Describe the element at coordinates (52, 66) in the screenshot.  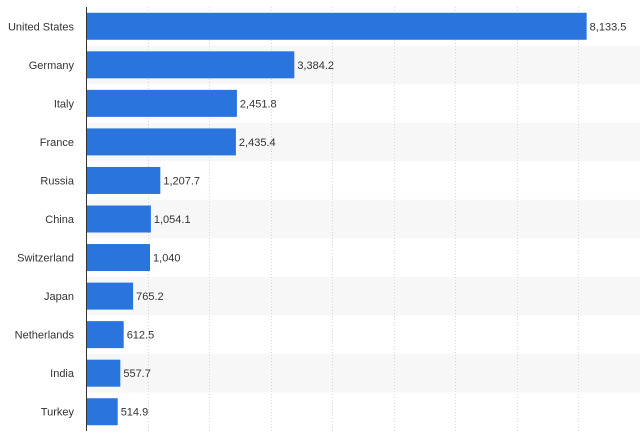
I see `category-label: Germany` at that location.